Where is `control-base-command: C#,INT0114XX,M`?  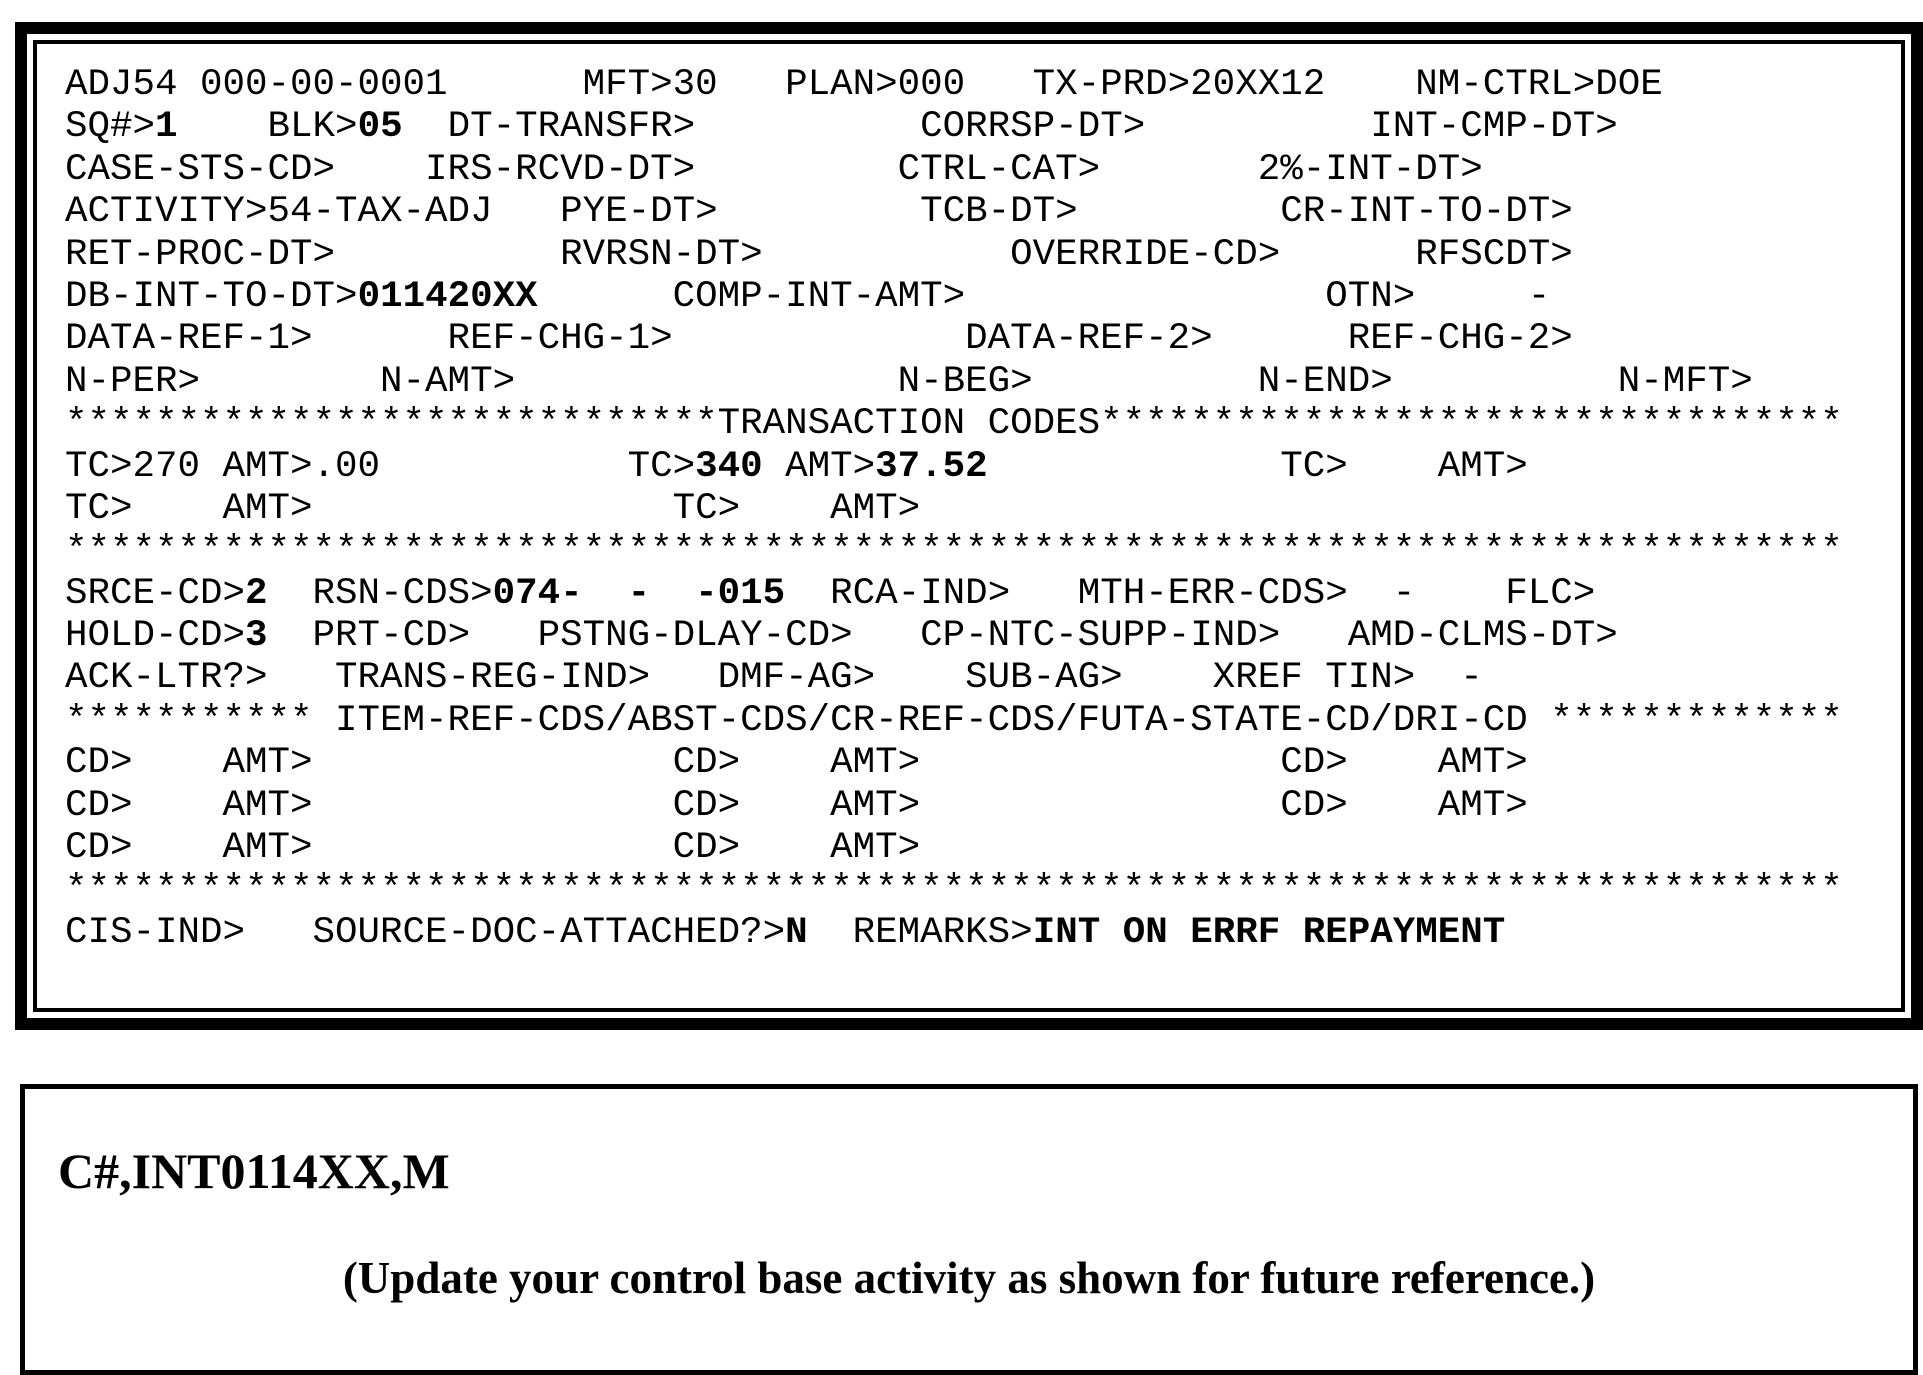 control-base-command: C#,INT0114XX,M is located at coordinates (254, 1171).